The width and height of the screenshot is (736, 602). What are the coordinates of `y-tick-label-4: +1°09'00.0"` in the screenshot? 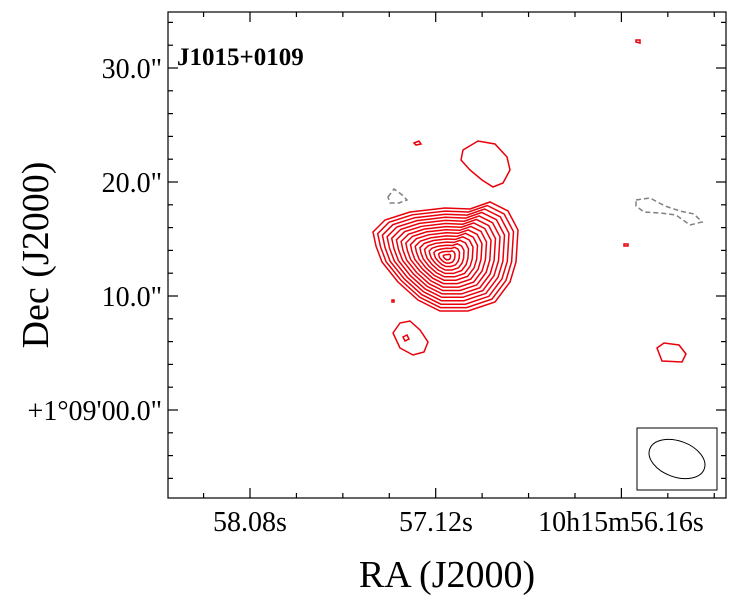 It's located at (95, 411).